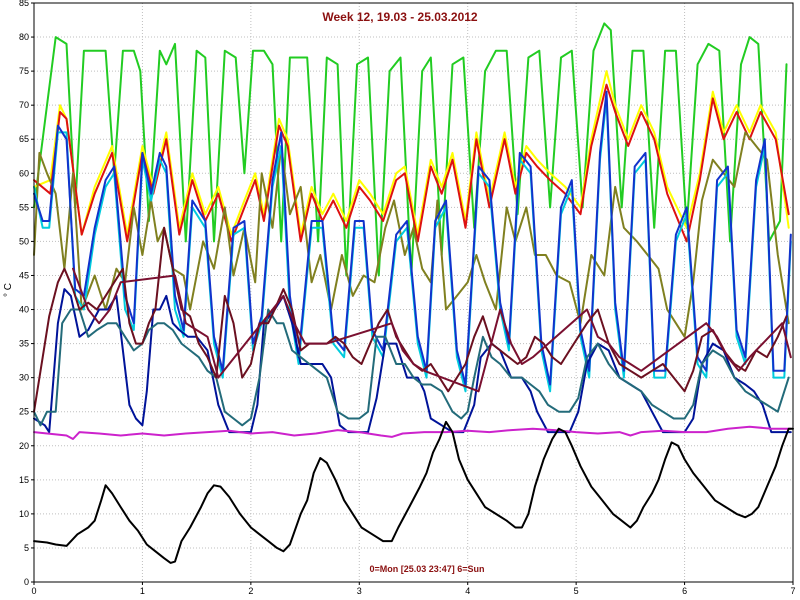  What do you see at coordinates (24, 446) in the screenshot?
I see `y-tick-label: 20` at bounding box center [24, 446].